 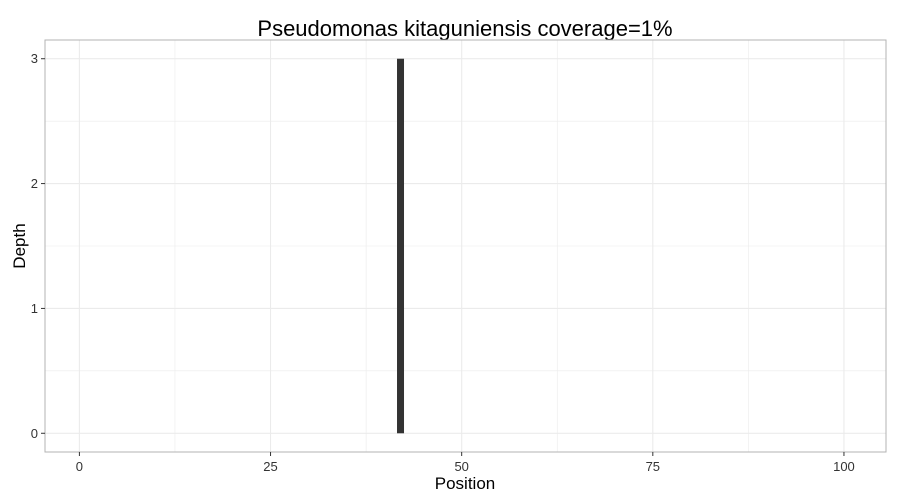 What do you see at coordinates (653, 466) in the screenshot?
I see `x-tick-label: 75` at bounding box center [653, 466].